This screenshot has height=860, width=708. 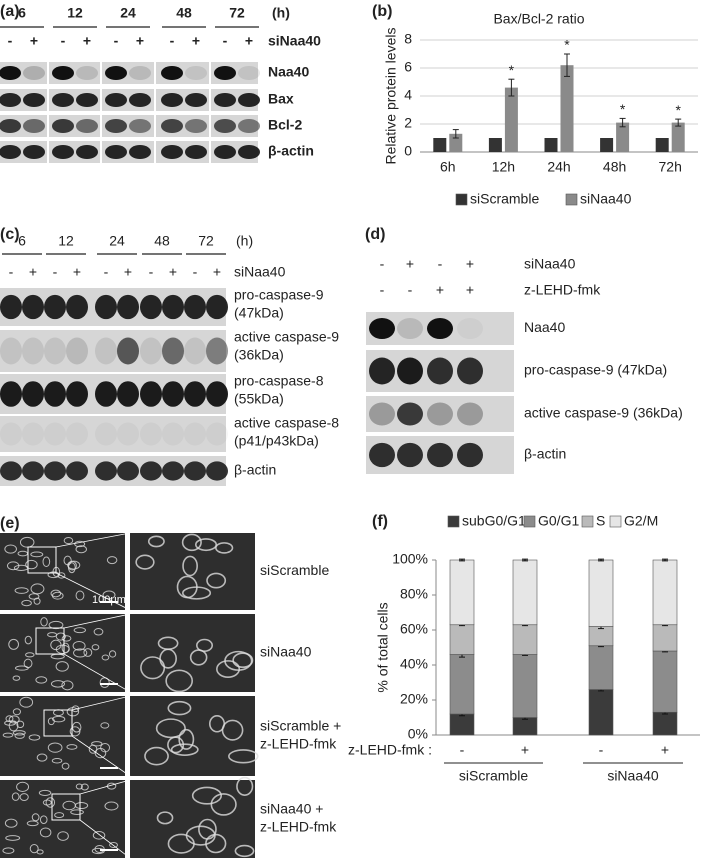 I want to click on y-tick-label: 2, so click(x=408, y=123).